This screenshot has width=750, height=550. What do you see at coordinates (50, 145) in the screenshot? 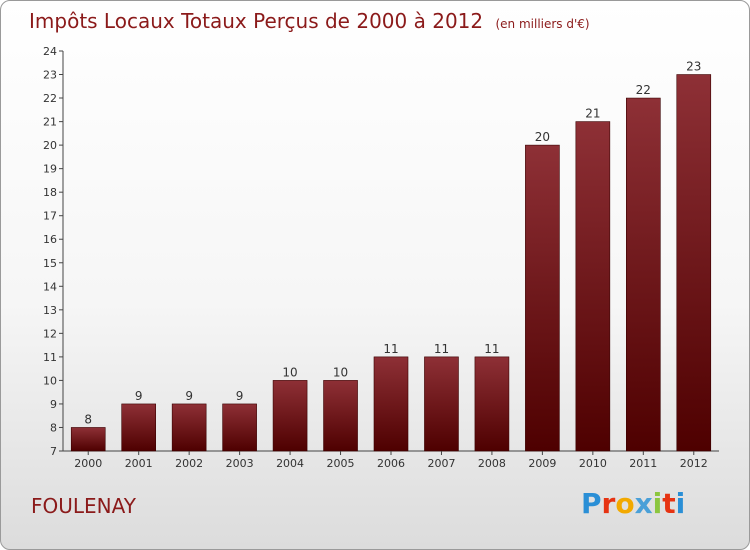
I see `y-tick-label: 20` at bounding box center [50, 145].